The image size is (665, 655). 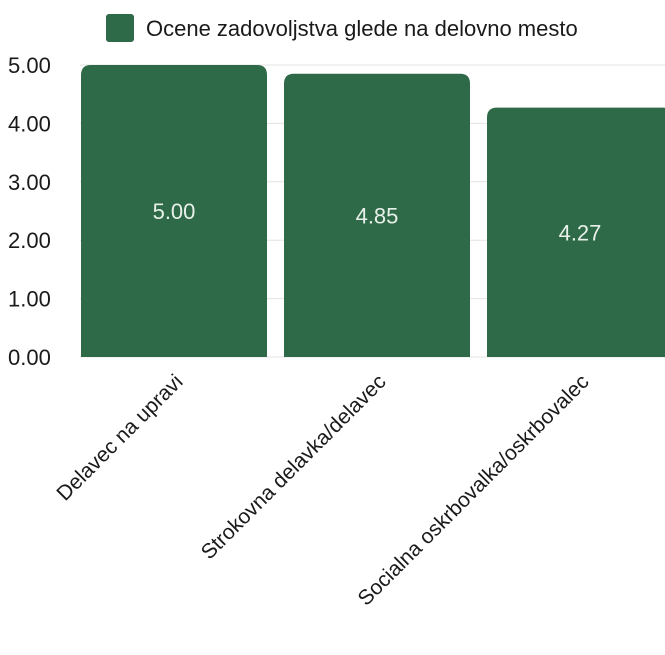 I want to click on bar-data-label: 5.00, so click(x=174, y=211).